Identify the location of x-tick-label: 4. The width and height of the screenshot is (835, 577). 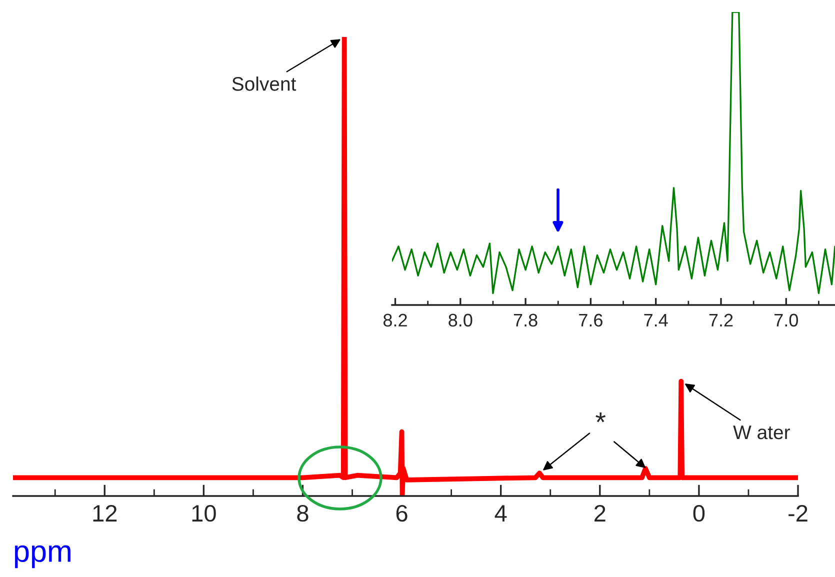
(500, 513).